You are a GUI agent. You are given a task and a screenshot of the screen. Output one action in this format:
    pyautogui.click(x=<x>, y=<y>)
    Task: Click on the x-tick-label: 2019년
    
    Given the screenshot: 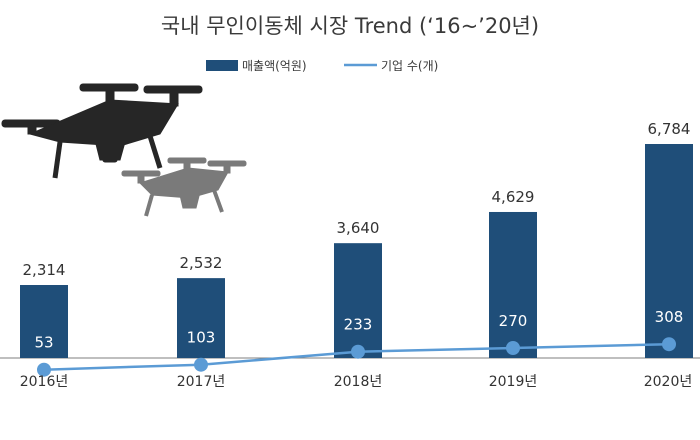 What is the action you would take?
    pyautogui.click(x=513, y=382)
    